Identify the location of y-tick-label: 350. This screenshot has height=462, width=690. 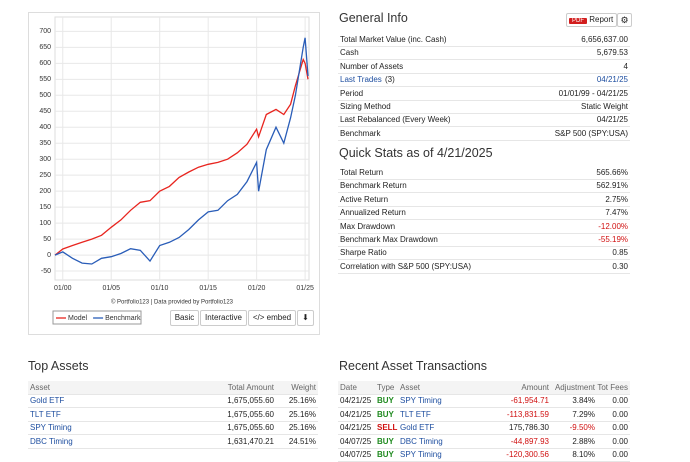
(45, 143).